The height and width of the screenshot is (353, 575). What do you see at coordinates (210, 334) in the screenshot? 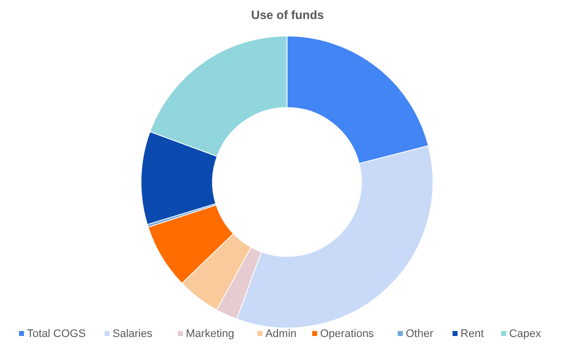
I see `legend-label: Marketing` at bounding box center [210, 334].